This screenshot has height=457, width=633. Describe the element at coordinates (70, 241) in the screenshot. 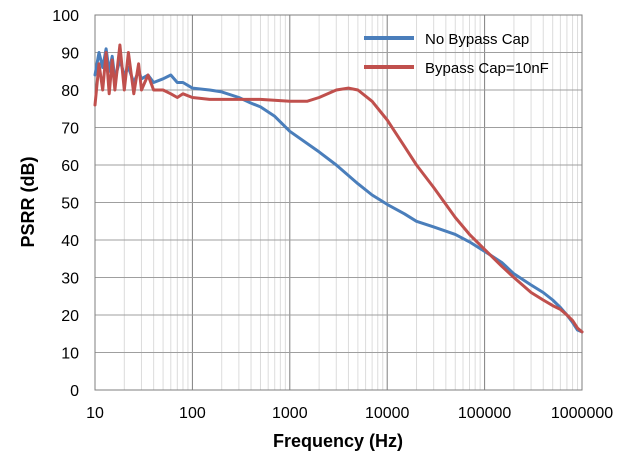

I see `y-tick-label: 40` at that location.